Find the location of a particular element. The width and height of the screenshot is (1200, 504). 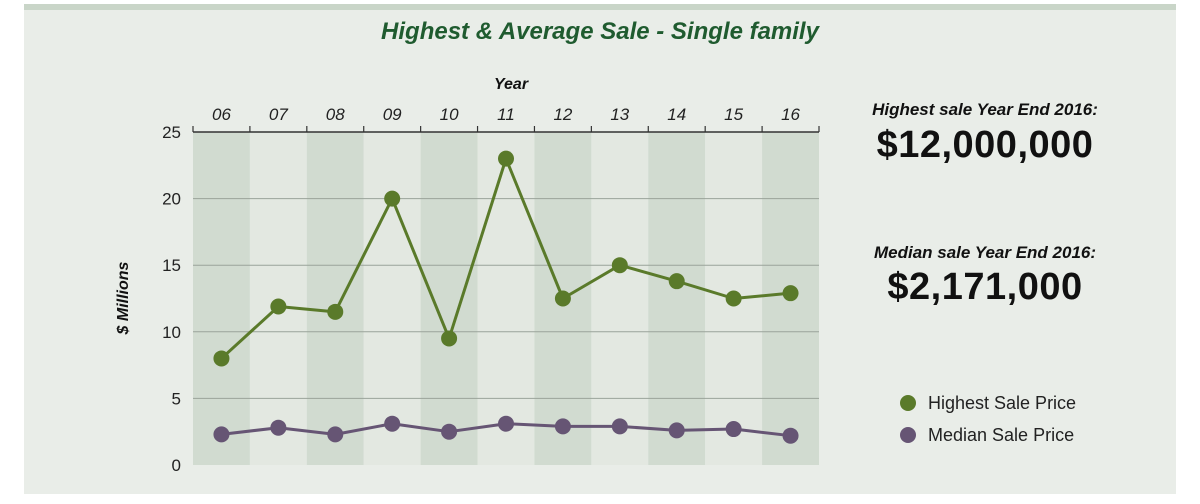

x-tick-label: 10 is located at coordinates (449, 114).